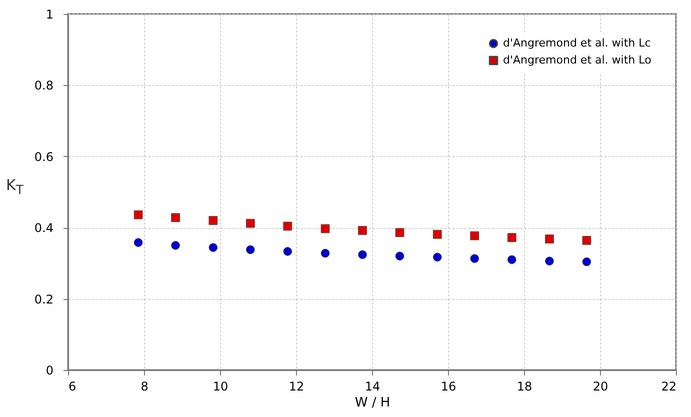 Image resolution: width=691 pixels, height=417 pixels. I want to click on y-tick-label: 0.8, so click(44, 85).